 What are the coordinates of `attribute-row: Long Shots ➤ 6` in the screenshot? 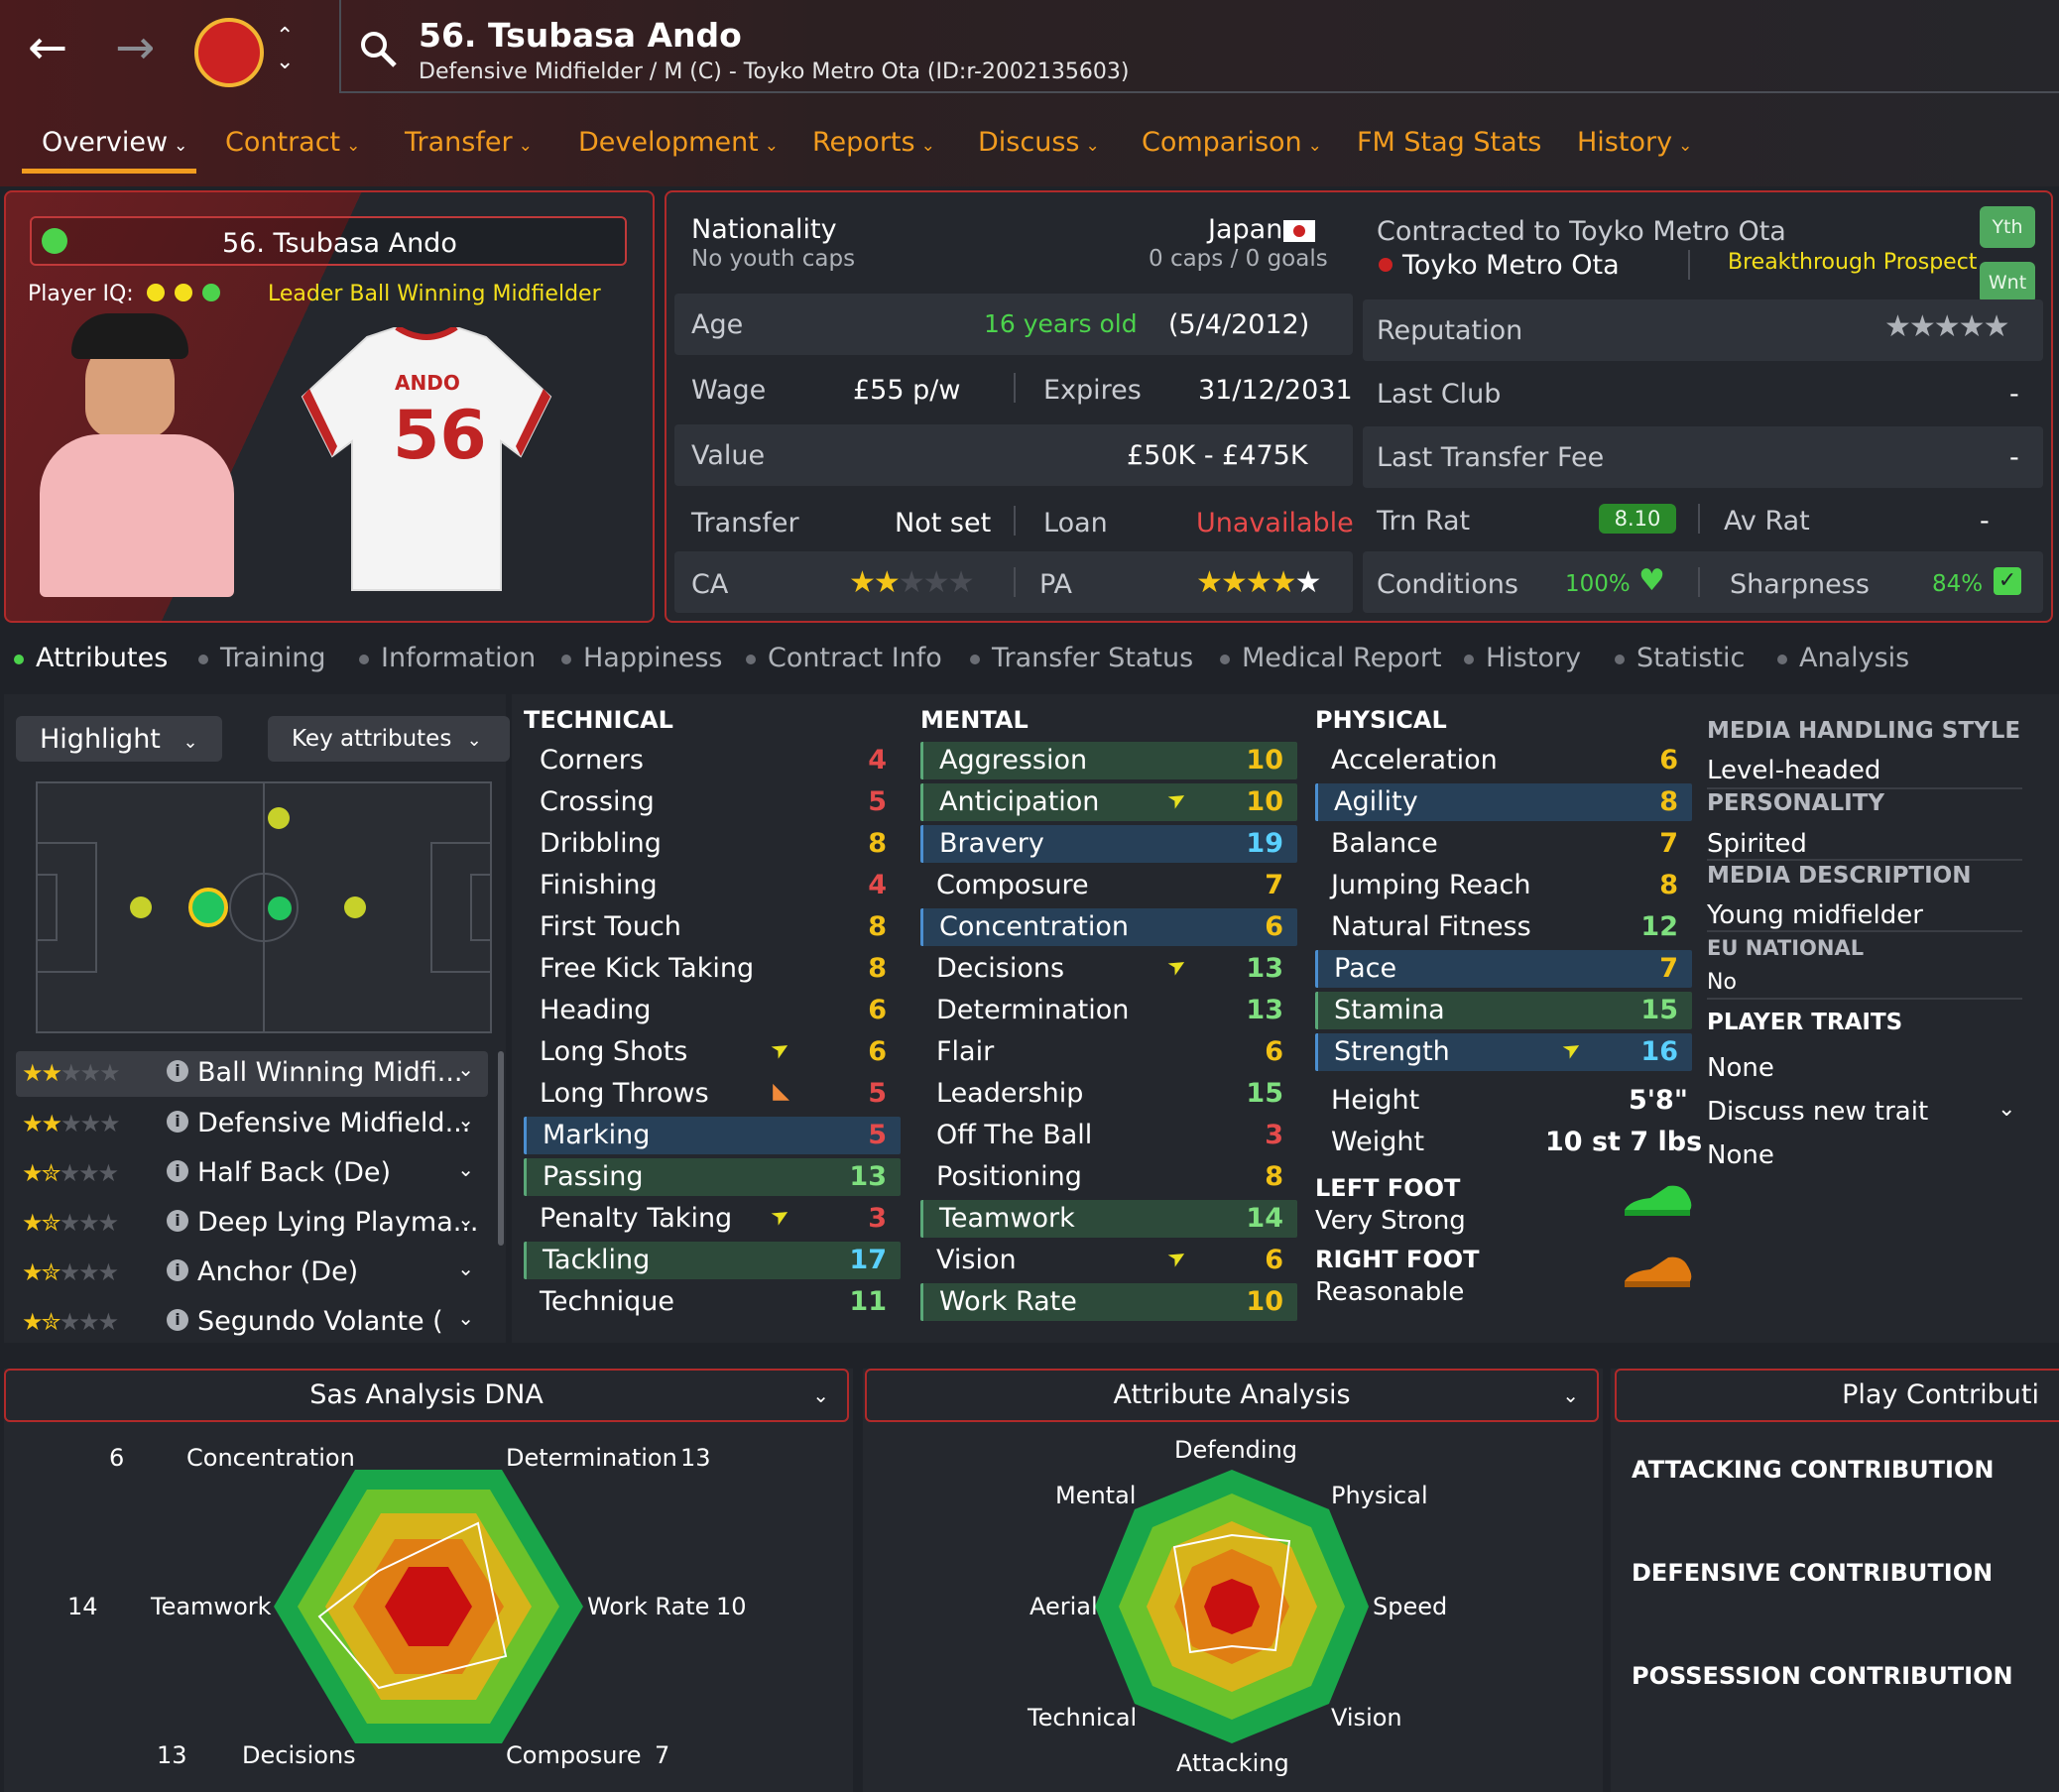 It's located at (712, 1052).